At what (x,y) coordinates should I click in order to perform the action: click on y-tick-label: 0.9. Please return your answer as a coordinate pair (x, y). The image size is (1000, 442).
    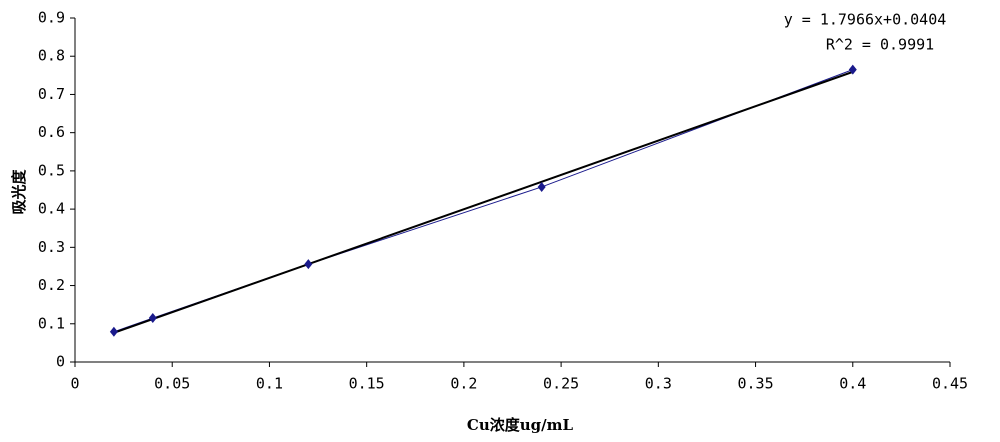
    Looking at the image, I should click on (51, 18).